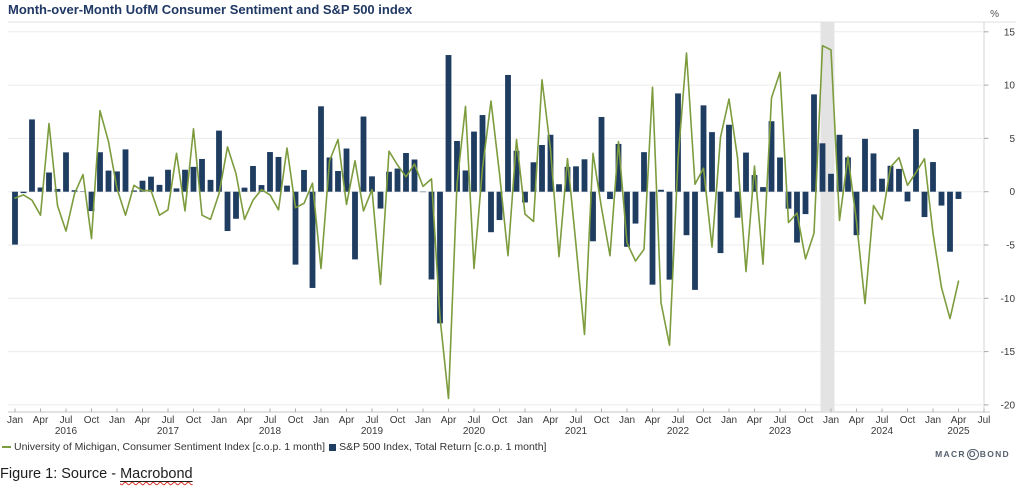  I want to click on macrobond-logo: MACR O BOND, so click(972, 454).